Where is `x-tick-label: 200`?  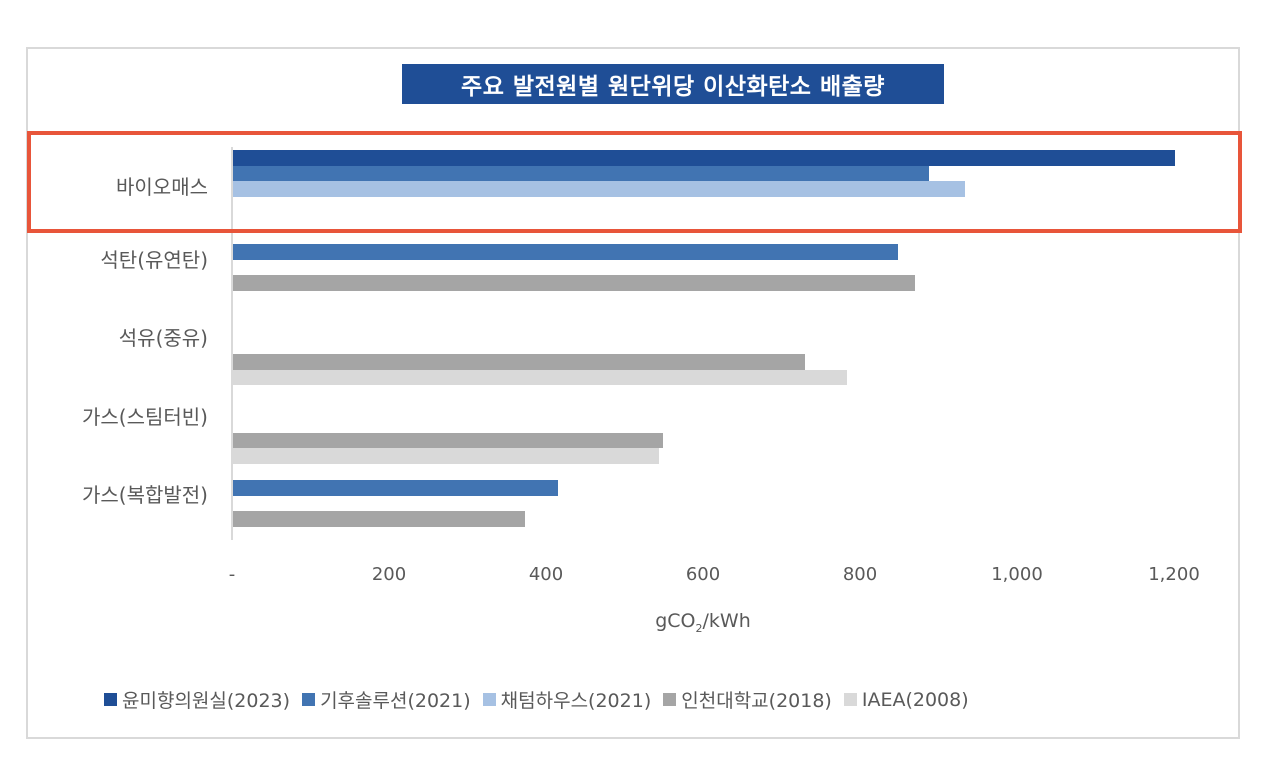 x-tick-label: 200 is located at coordinates (389, 574).